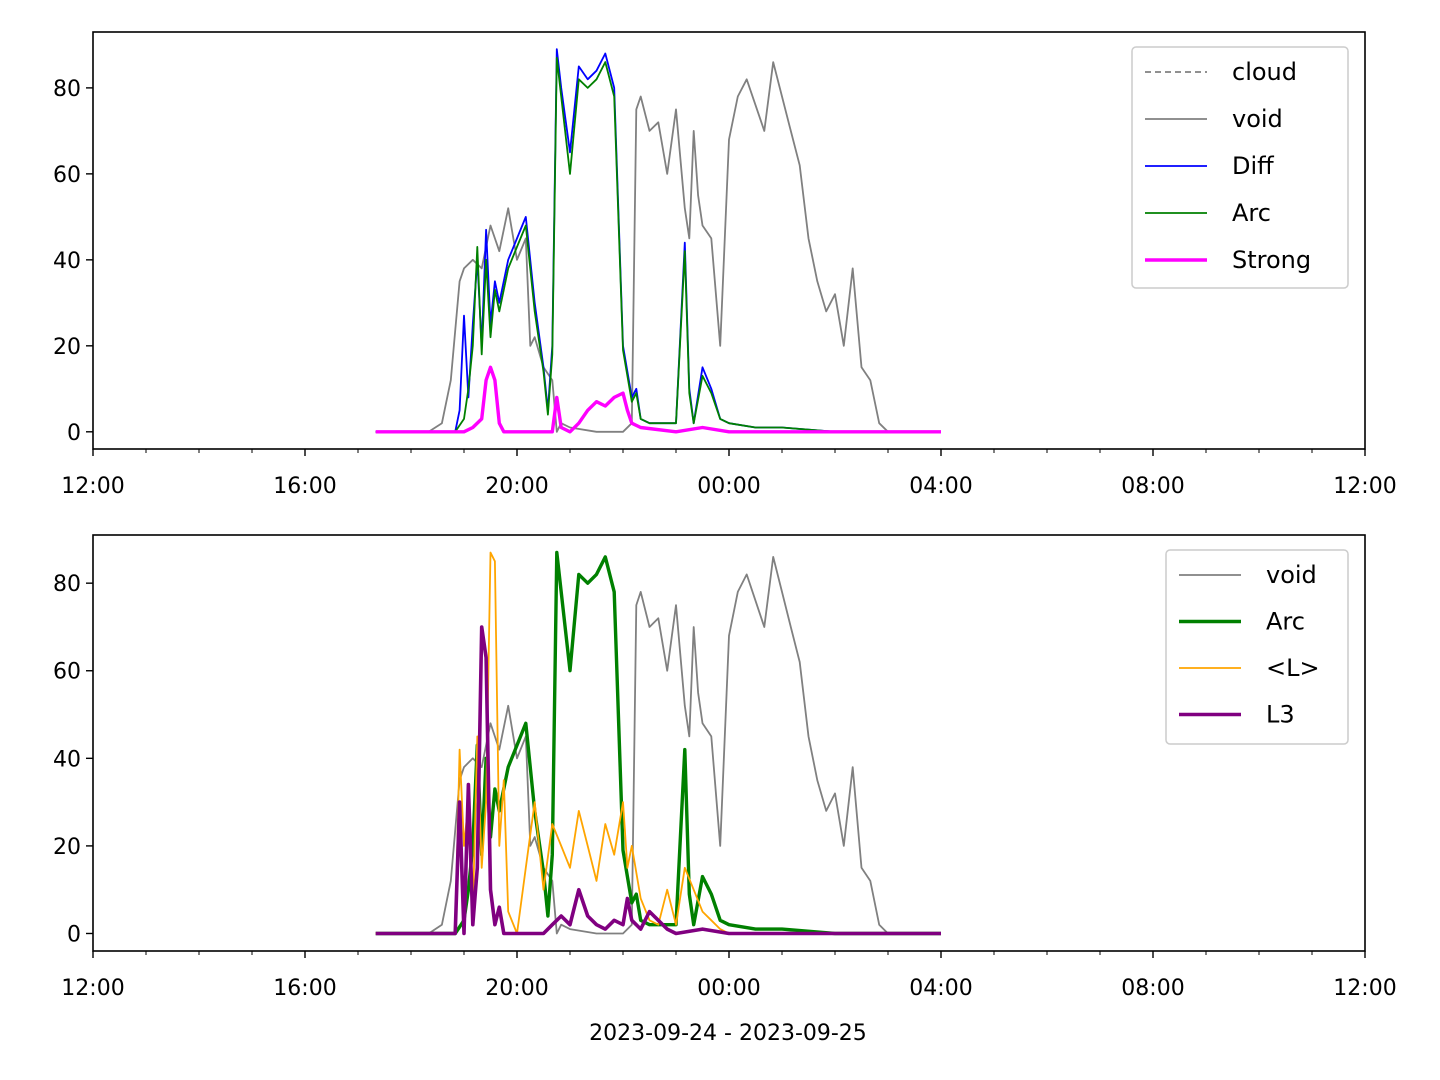  What do you see at coordinates (658, 780) in the screenshot?
I see `series-line-L3` at bounding box center [658, 780].